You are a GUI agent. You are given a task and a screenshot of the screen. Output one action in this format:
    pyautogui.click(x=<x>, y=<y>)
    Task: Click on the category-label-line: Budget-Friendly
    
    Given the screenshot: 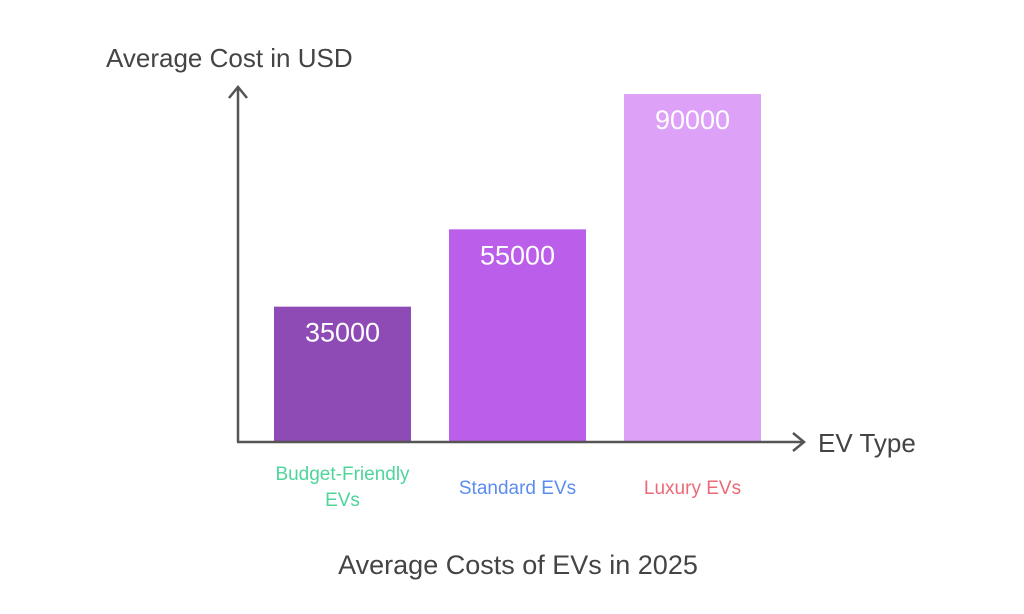 What is the action you would take?
    pyautogui.click(x=342, y=474)
    